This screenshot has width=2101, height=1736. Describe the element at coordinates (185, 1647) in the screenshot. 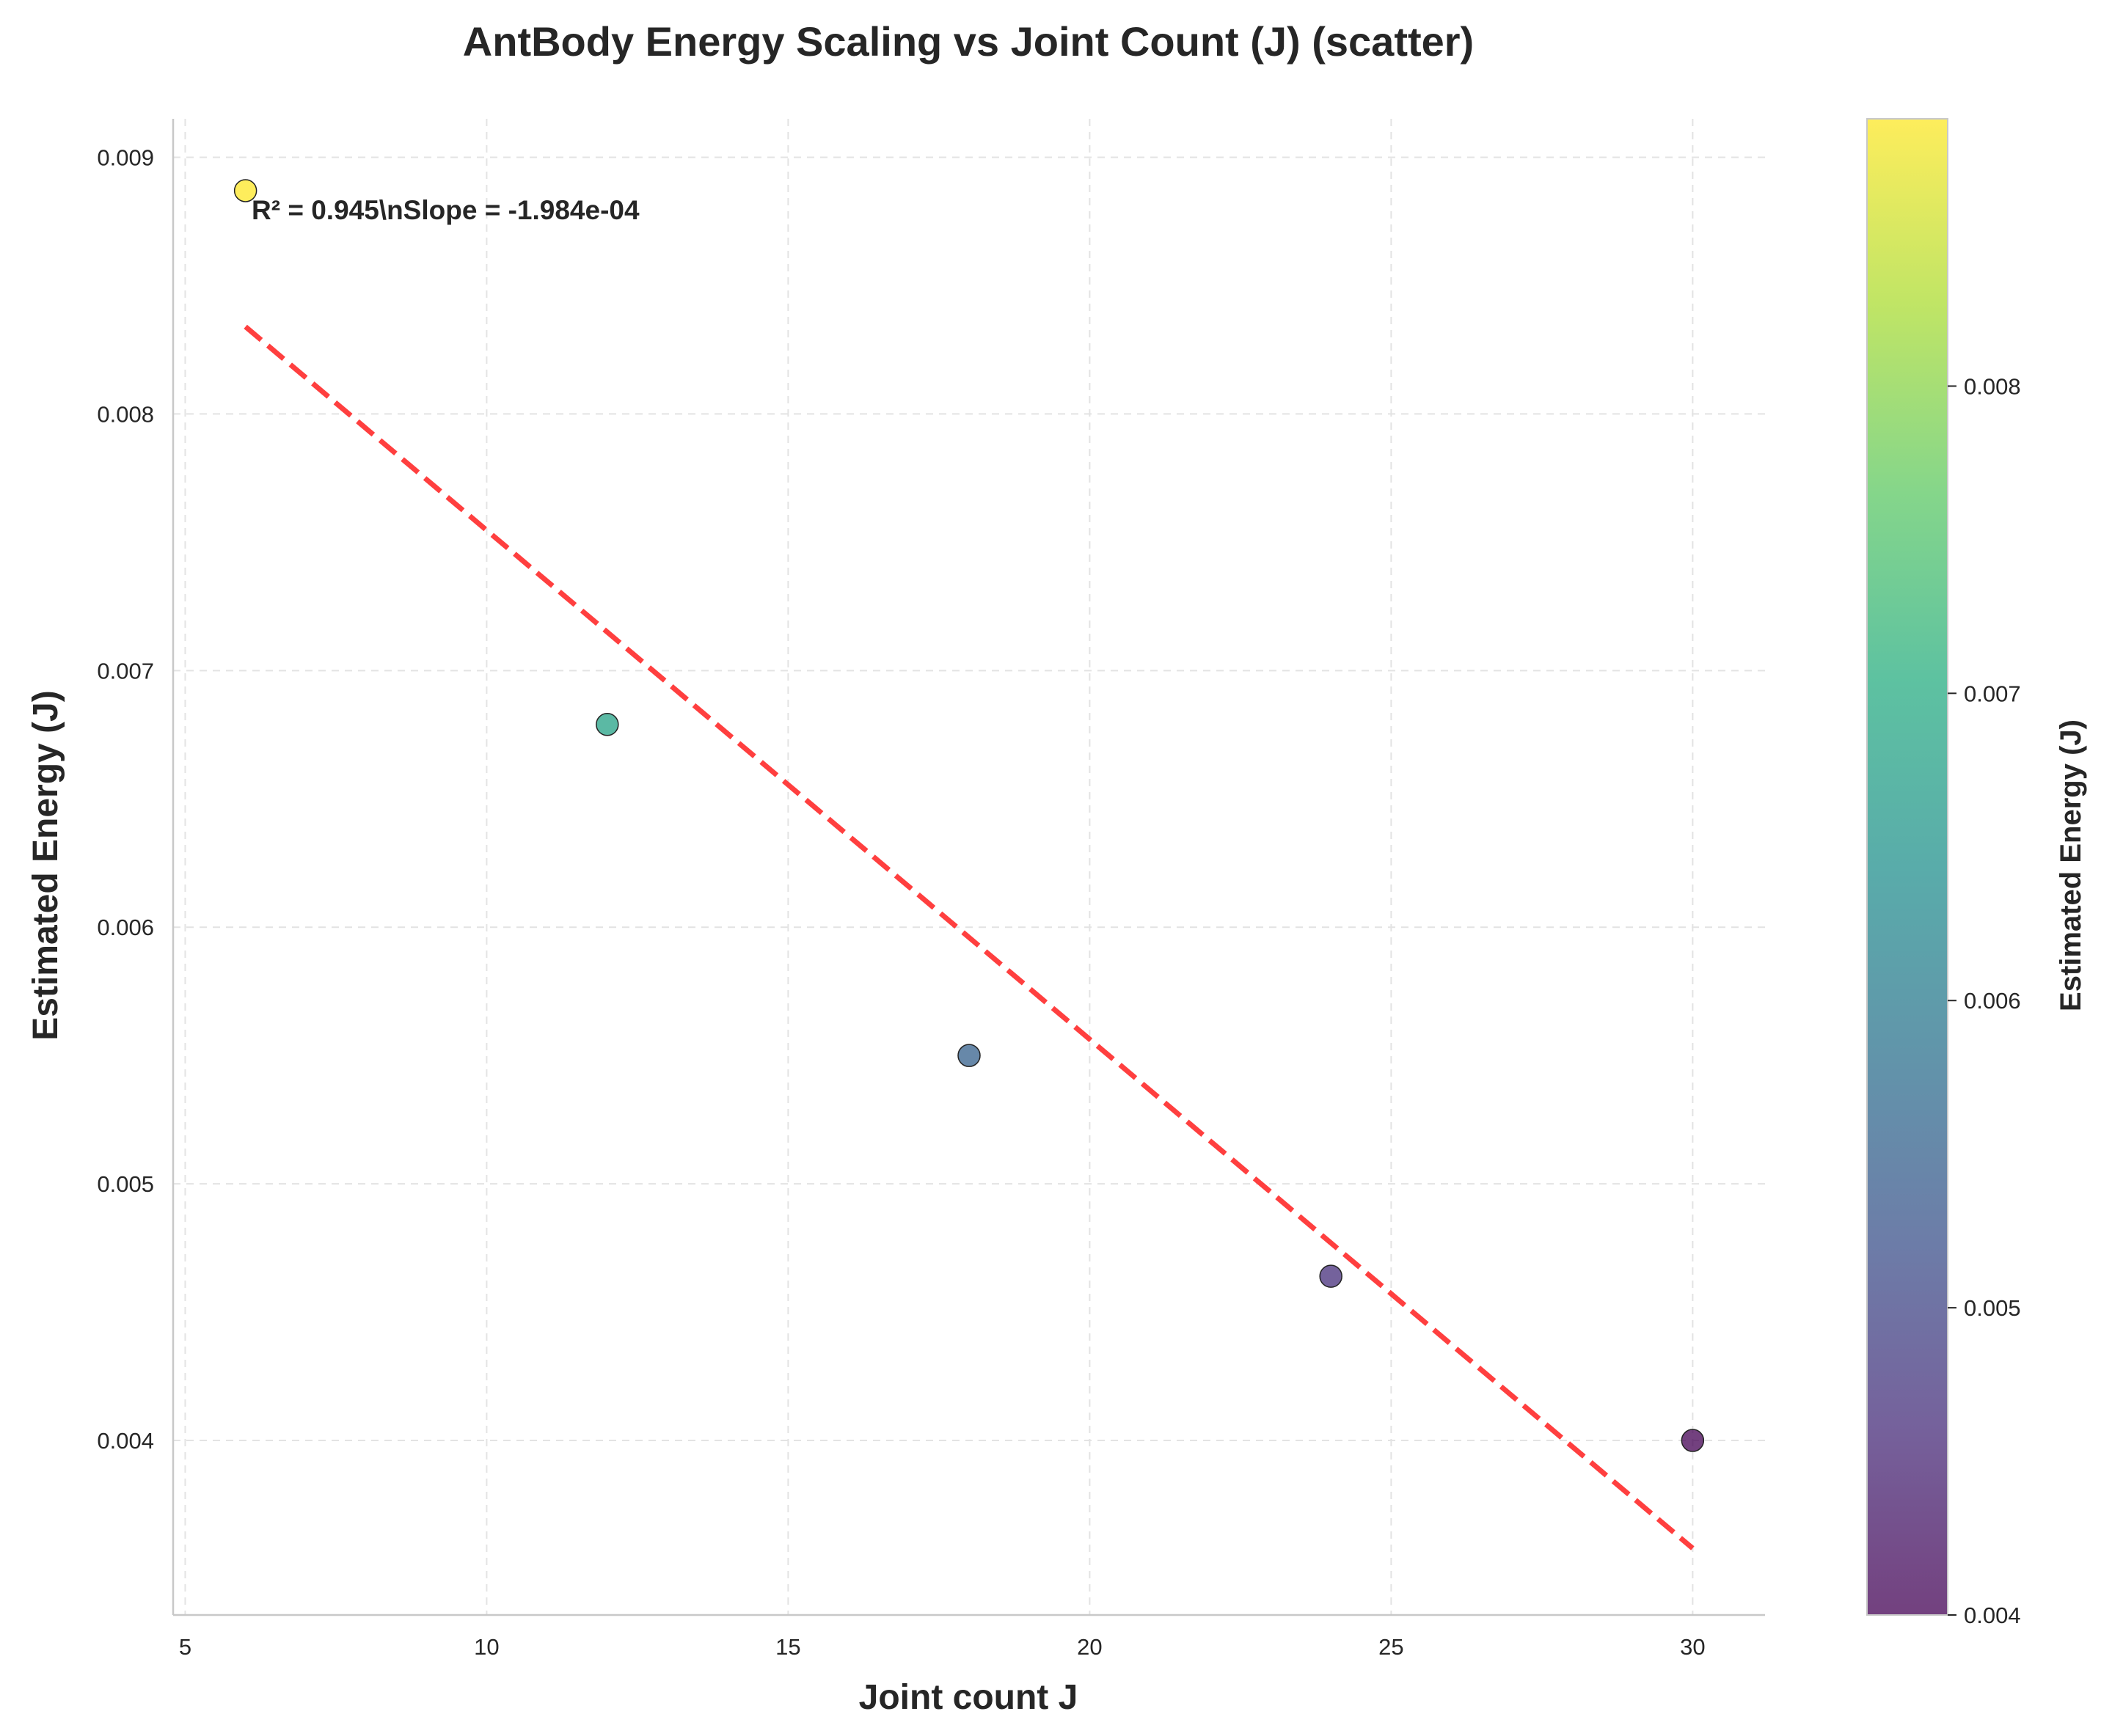

I see `x-tick-label: 5` at that location.